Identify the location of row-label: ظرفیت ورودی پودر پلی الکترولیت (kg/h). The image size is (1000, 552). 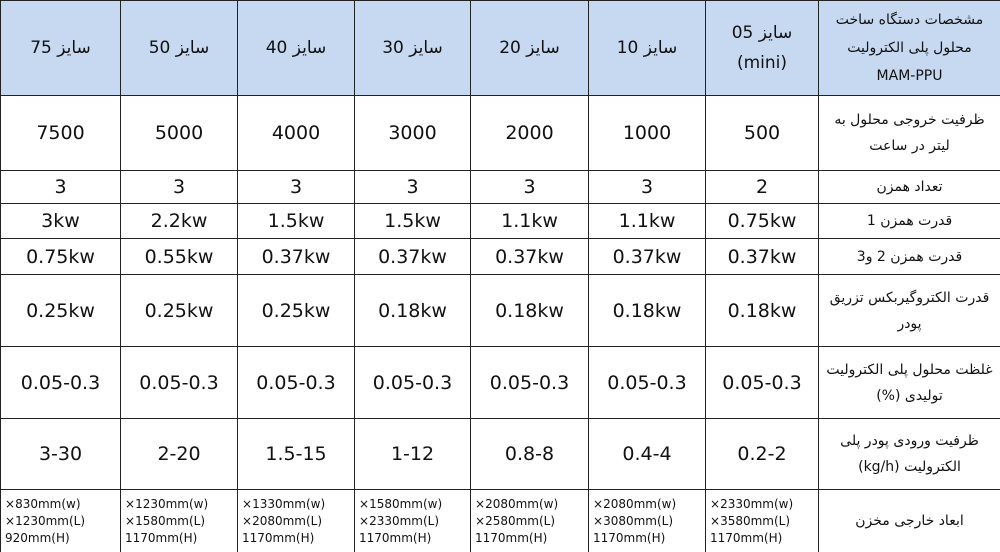
(909, 454).